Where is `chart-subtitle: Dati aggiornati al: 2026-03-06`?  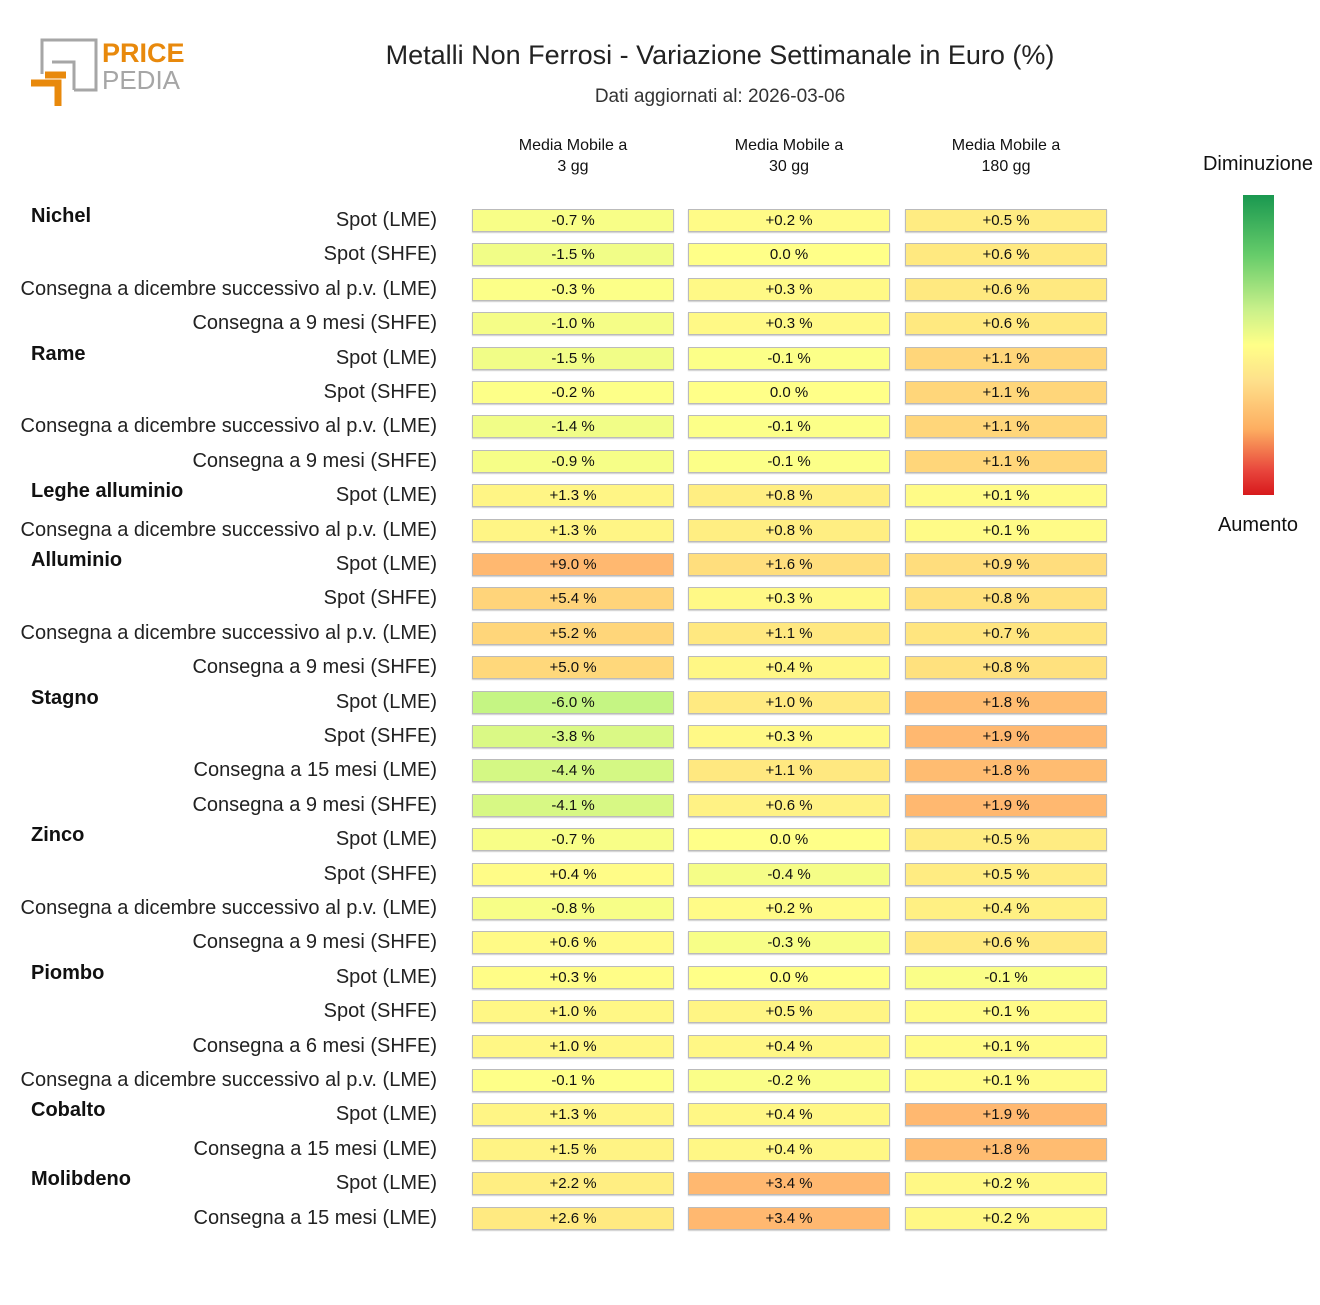 chart-subtitle: Dati aggiornati al: 2026-03-06 is located at coordinates (720, 96).